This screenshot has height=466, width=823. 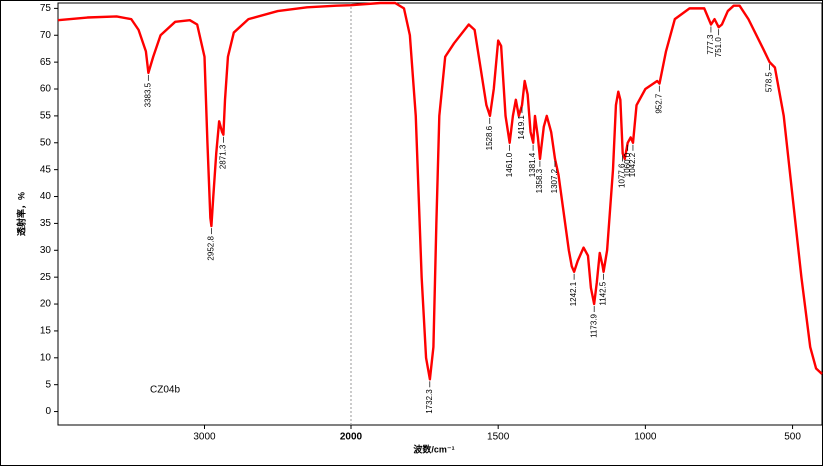 I want to click on y-axis-label: 透射率，%, so click(x=20, y=214).